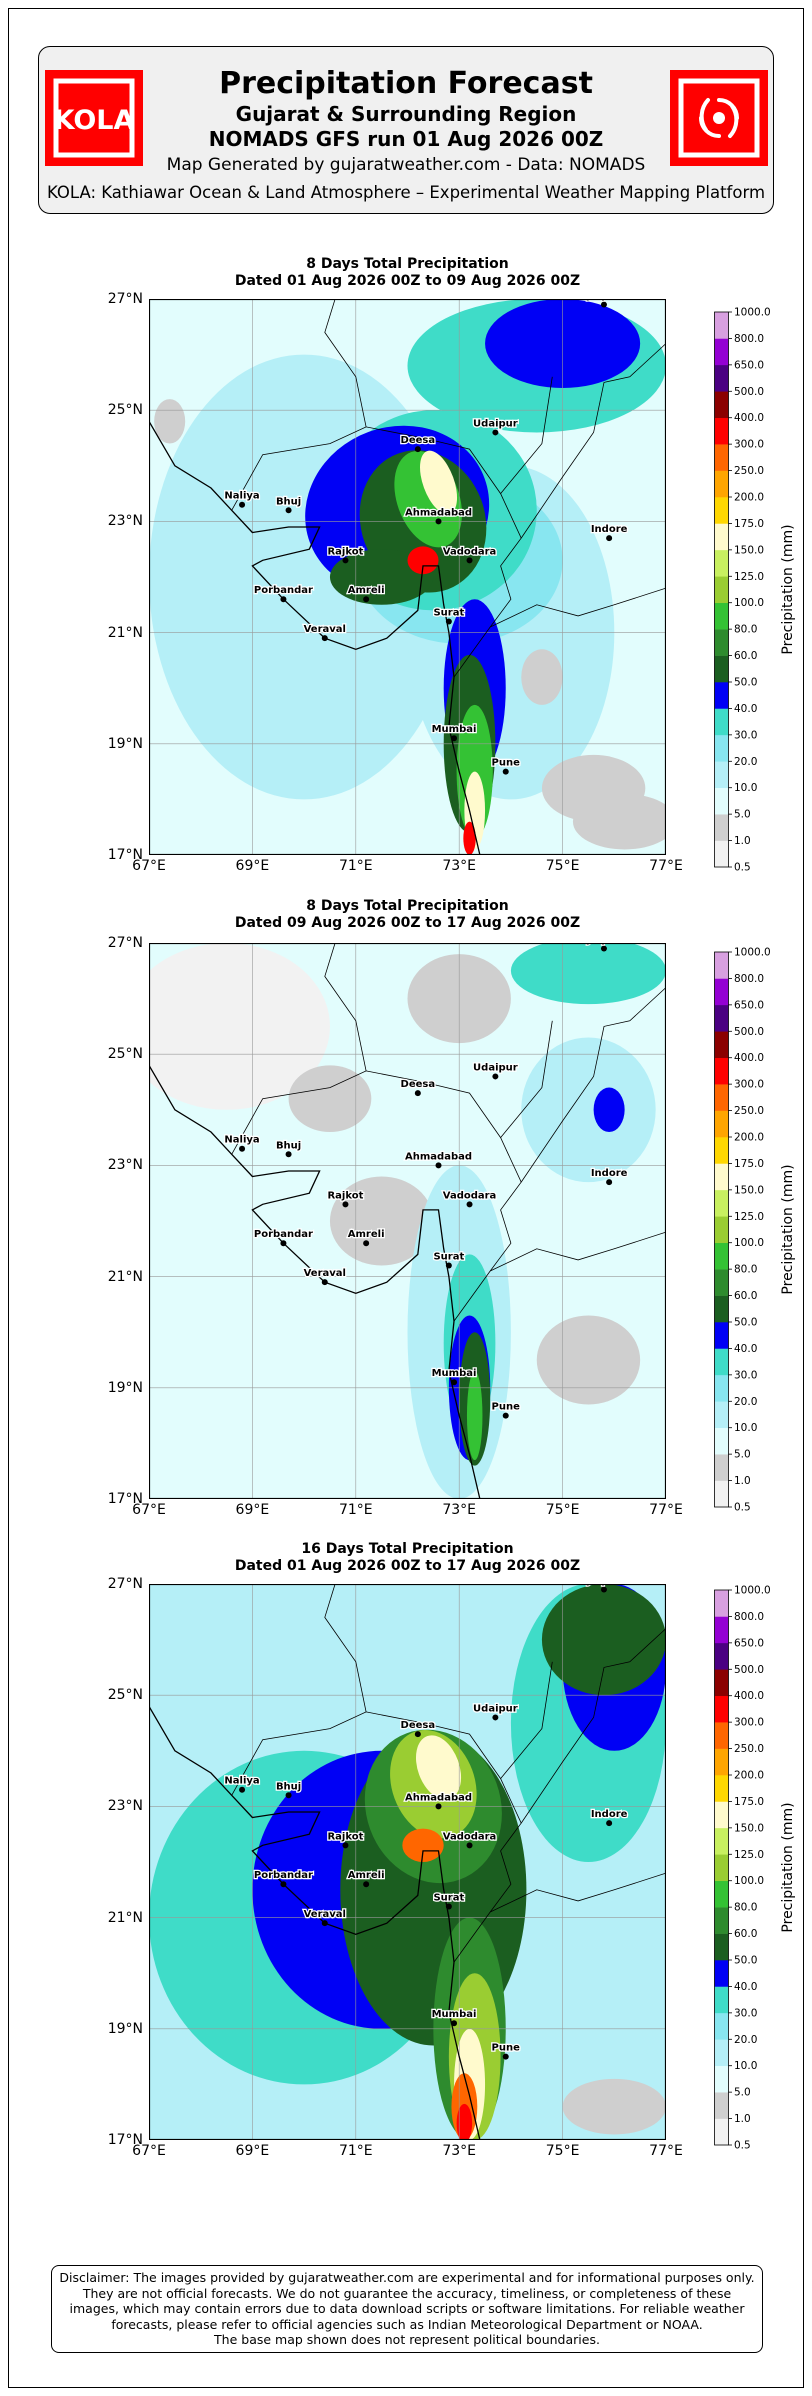 This screenshot has width=812, height=2396. I want to click on city-label: Porbandar, so click(283, 590).